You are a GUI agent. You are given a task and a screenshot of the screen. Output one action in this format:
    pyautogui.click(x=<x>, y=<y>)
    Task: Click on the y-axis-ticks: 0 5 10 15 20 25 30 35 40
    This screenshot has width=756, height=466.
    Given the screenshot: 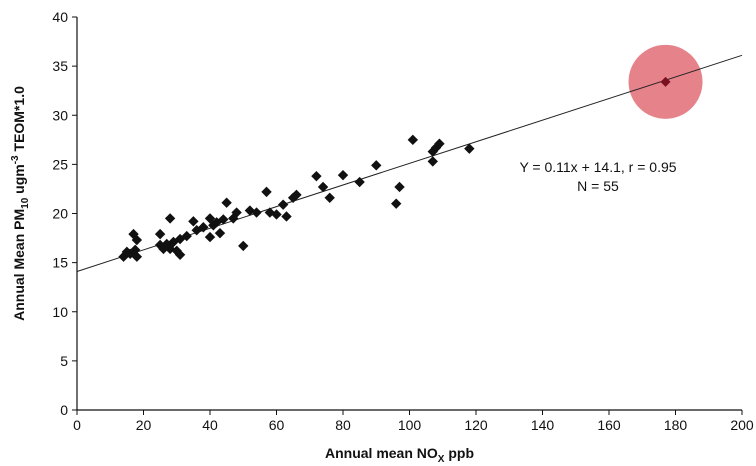 What is the action you would take?
    pyautogui.click(x=64, y=213)
    